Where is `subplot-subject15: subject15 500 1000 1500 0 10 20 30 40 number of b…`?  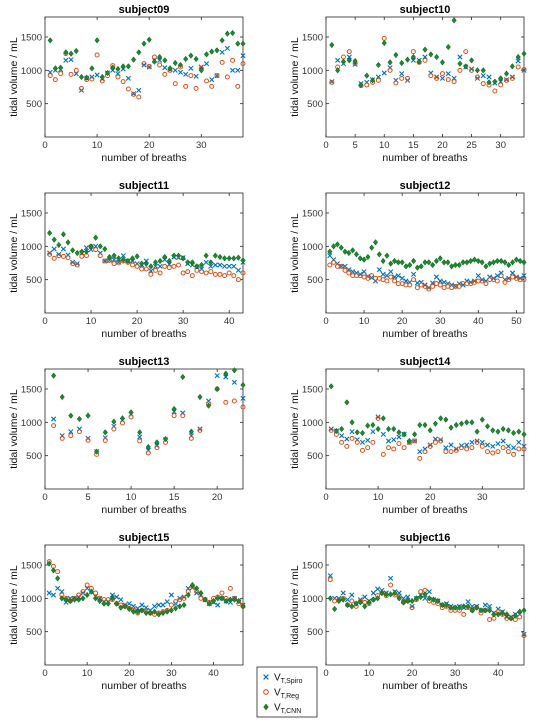 subplot-subject15: subject15 500 1000 1500 0 10 20 30 40 number of b… is located at coordinates (127, 612).